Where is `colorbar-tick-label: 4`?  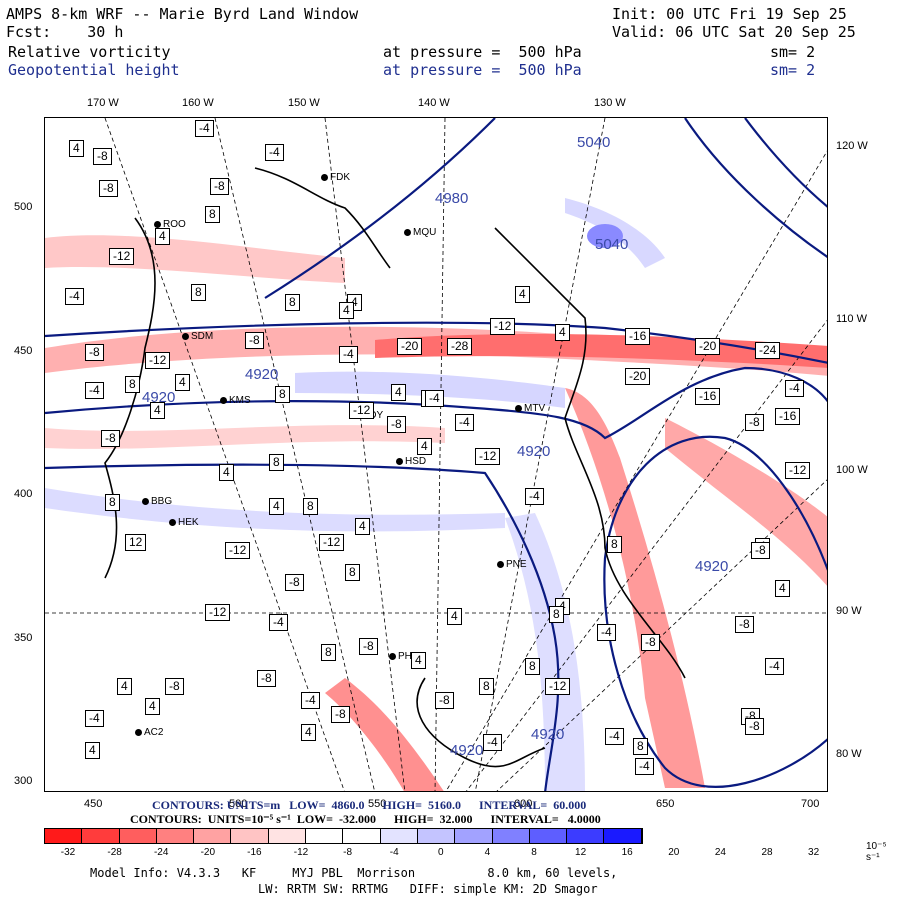
colorbar-tick-label: 4 is located at coordinates (487, 852).